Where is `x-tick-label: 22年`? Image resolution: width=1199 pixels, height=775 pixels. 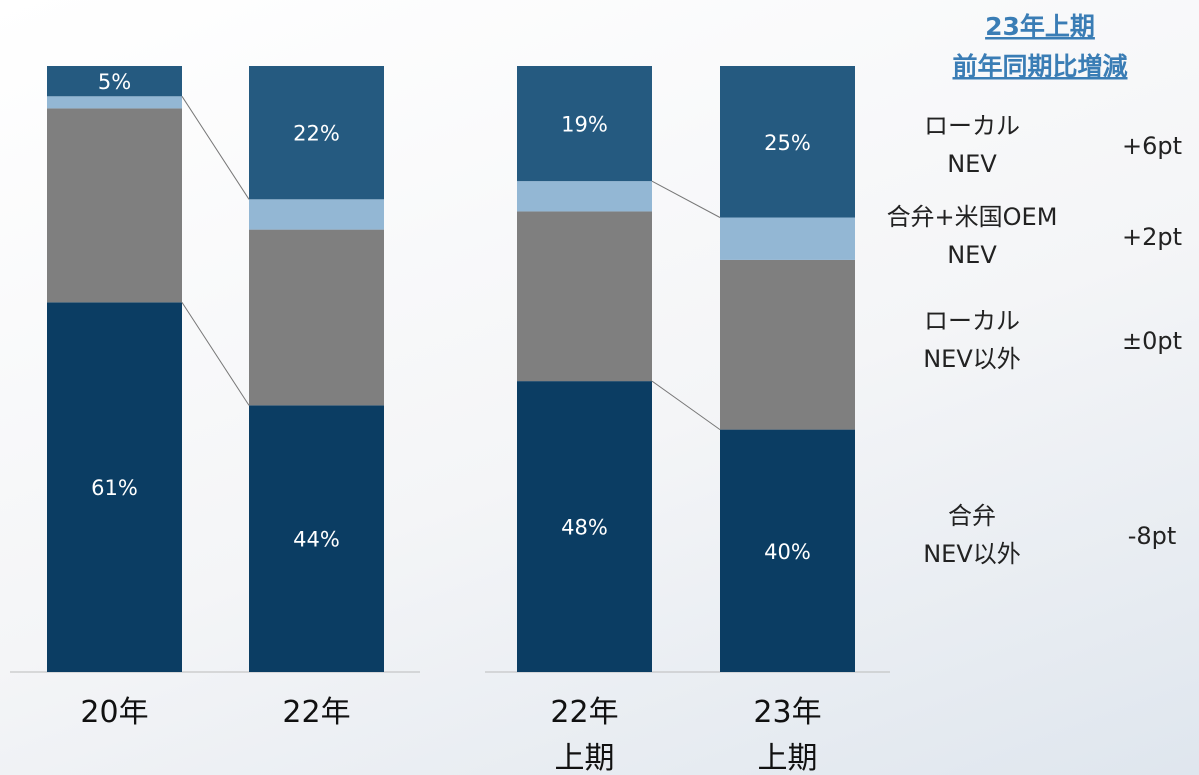 x-tick-label: 22年 is located at coordinates (316, 712).